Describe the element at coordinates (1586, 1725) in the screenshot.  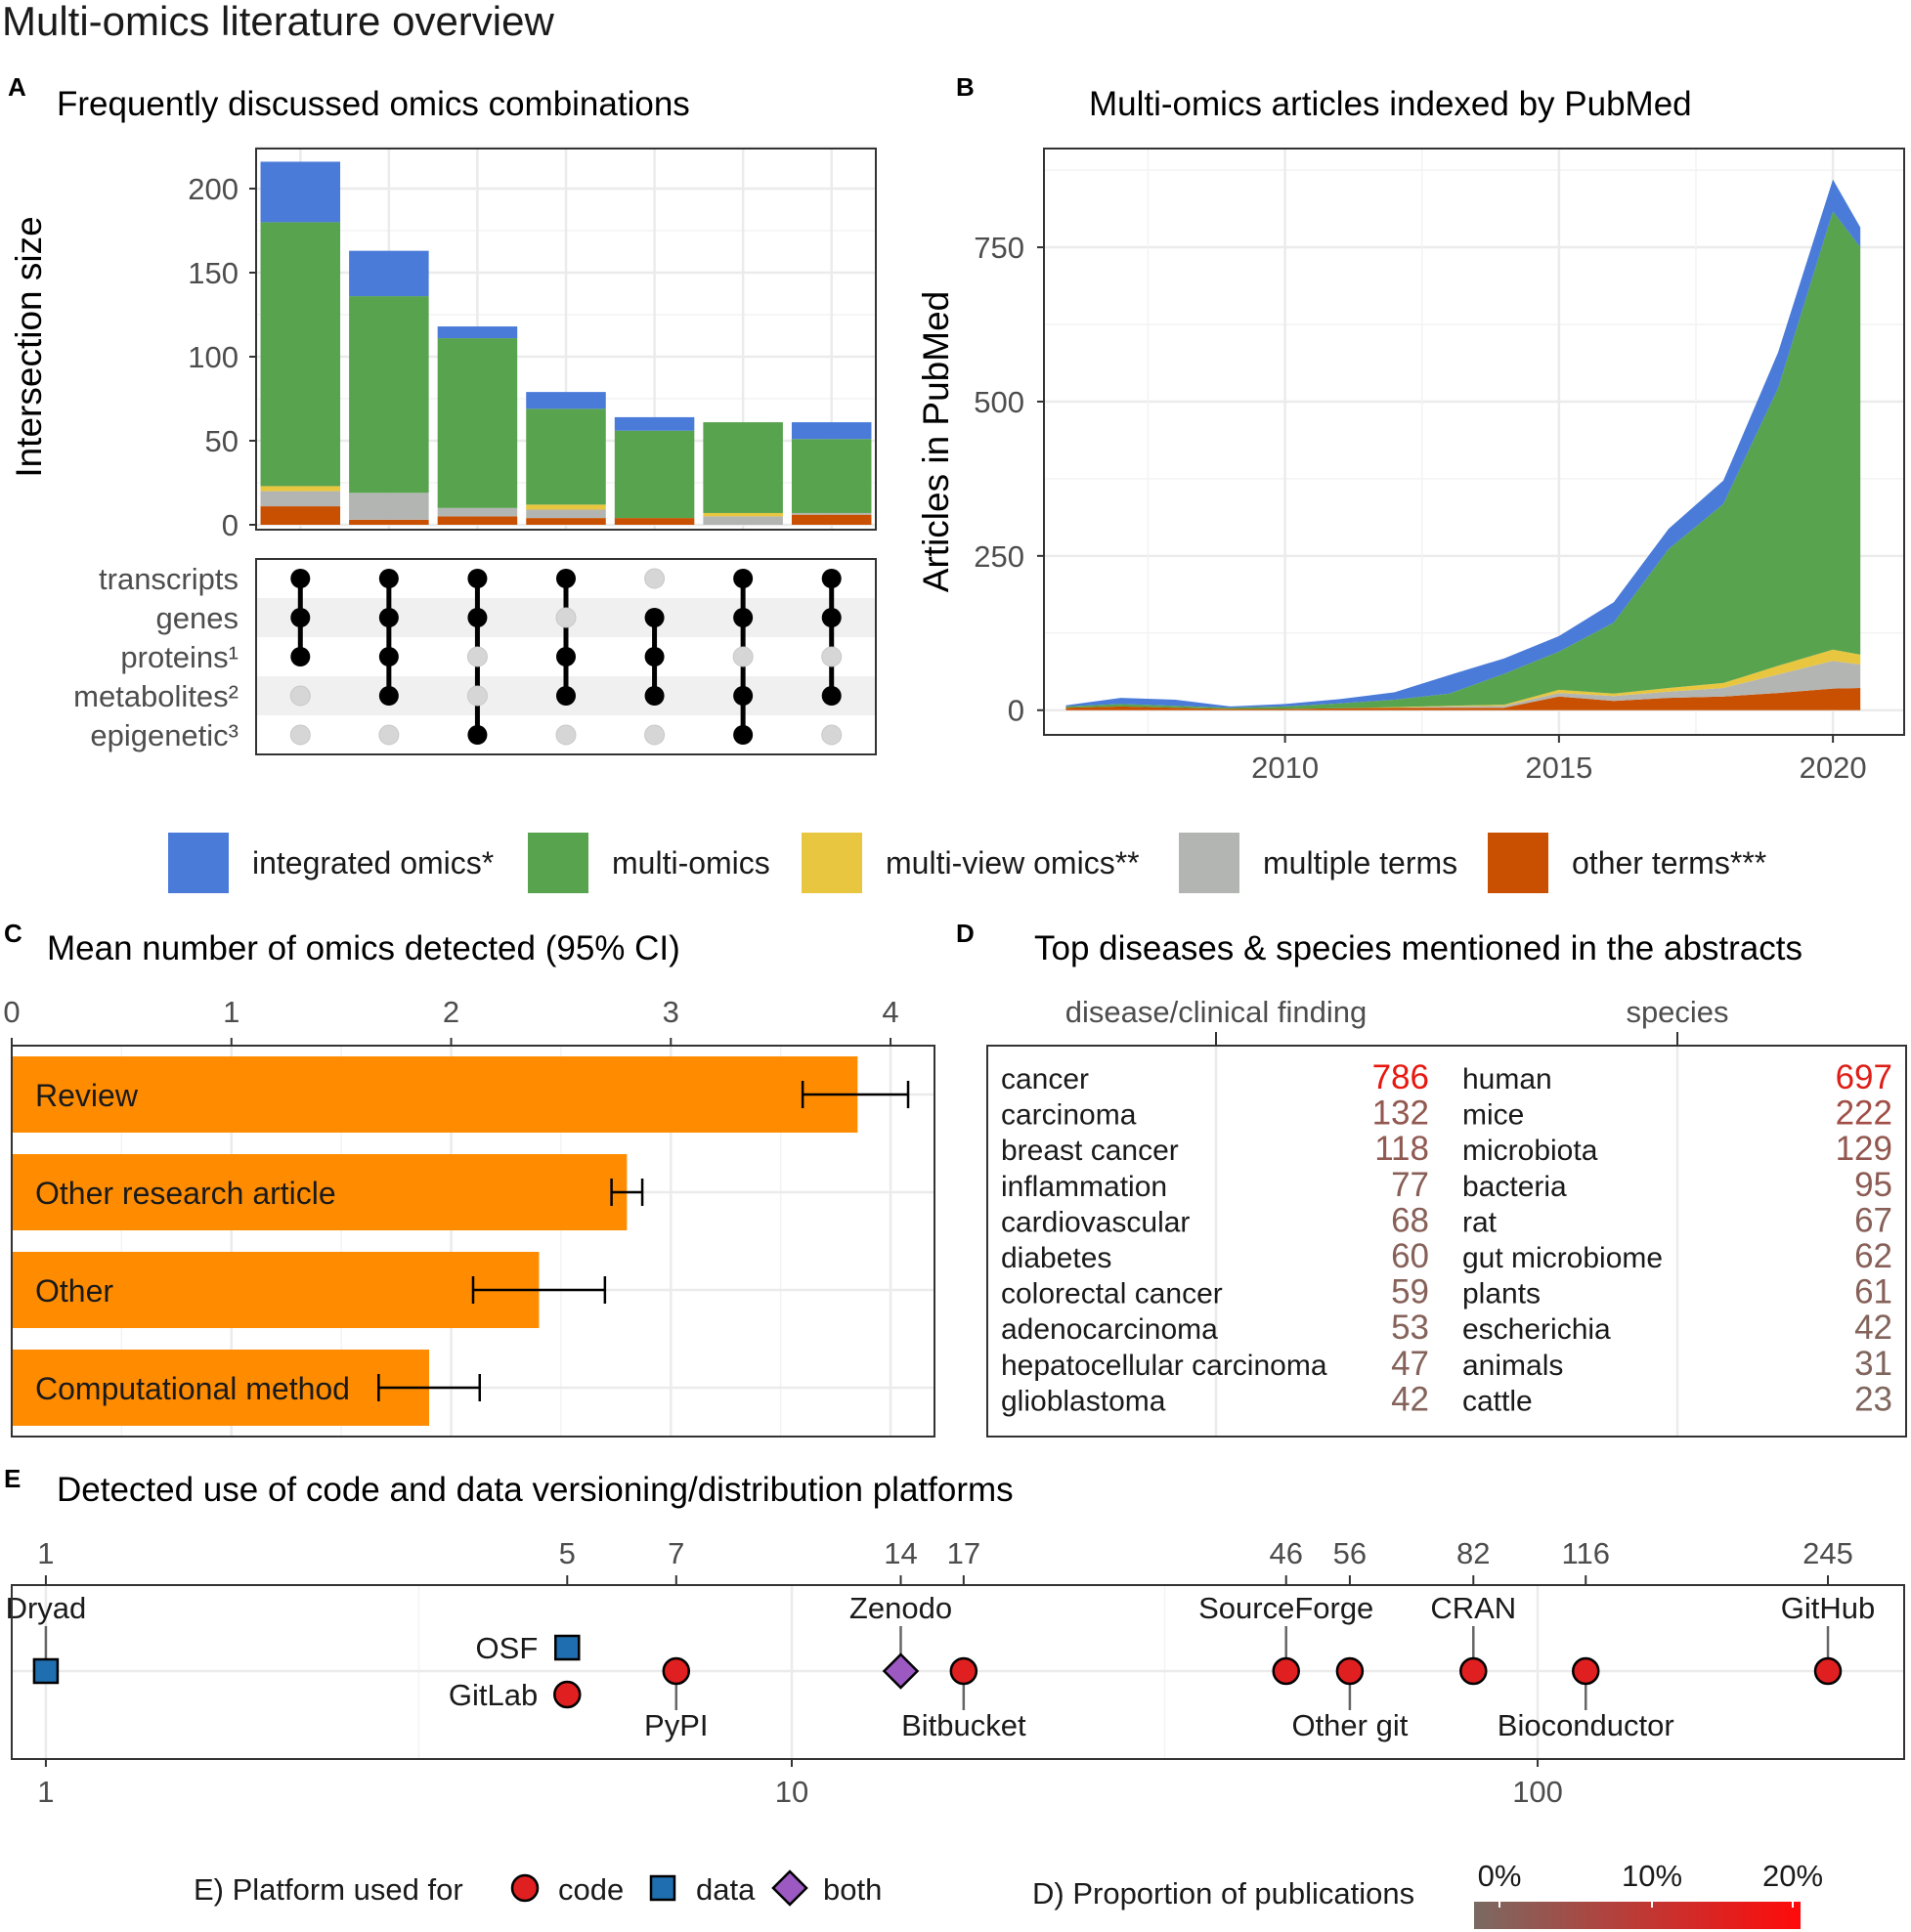
I see `point-label: Bioconductor` at that location.